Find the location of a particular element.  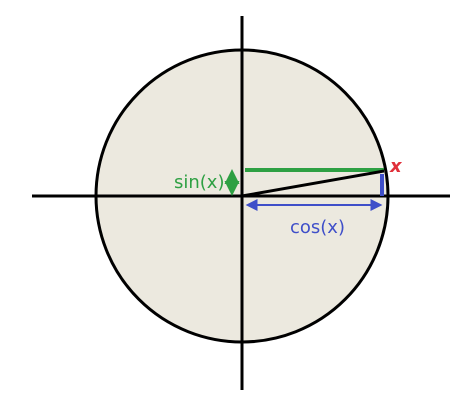

radius-line is located at coordinates (313, 183).